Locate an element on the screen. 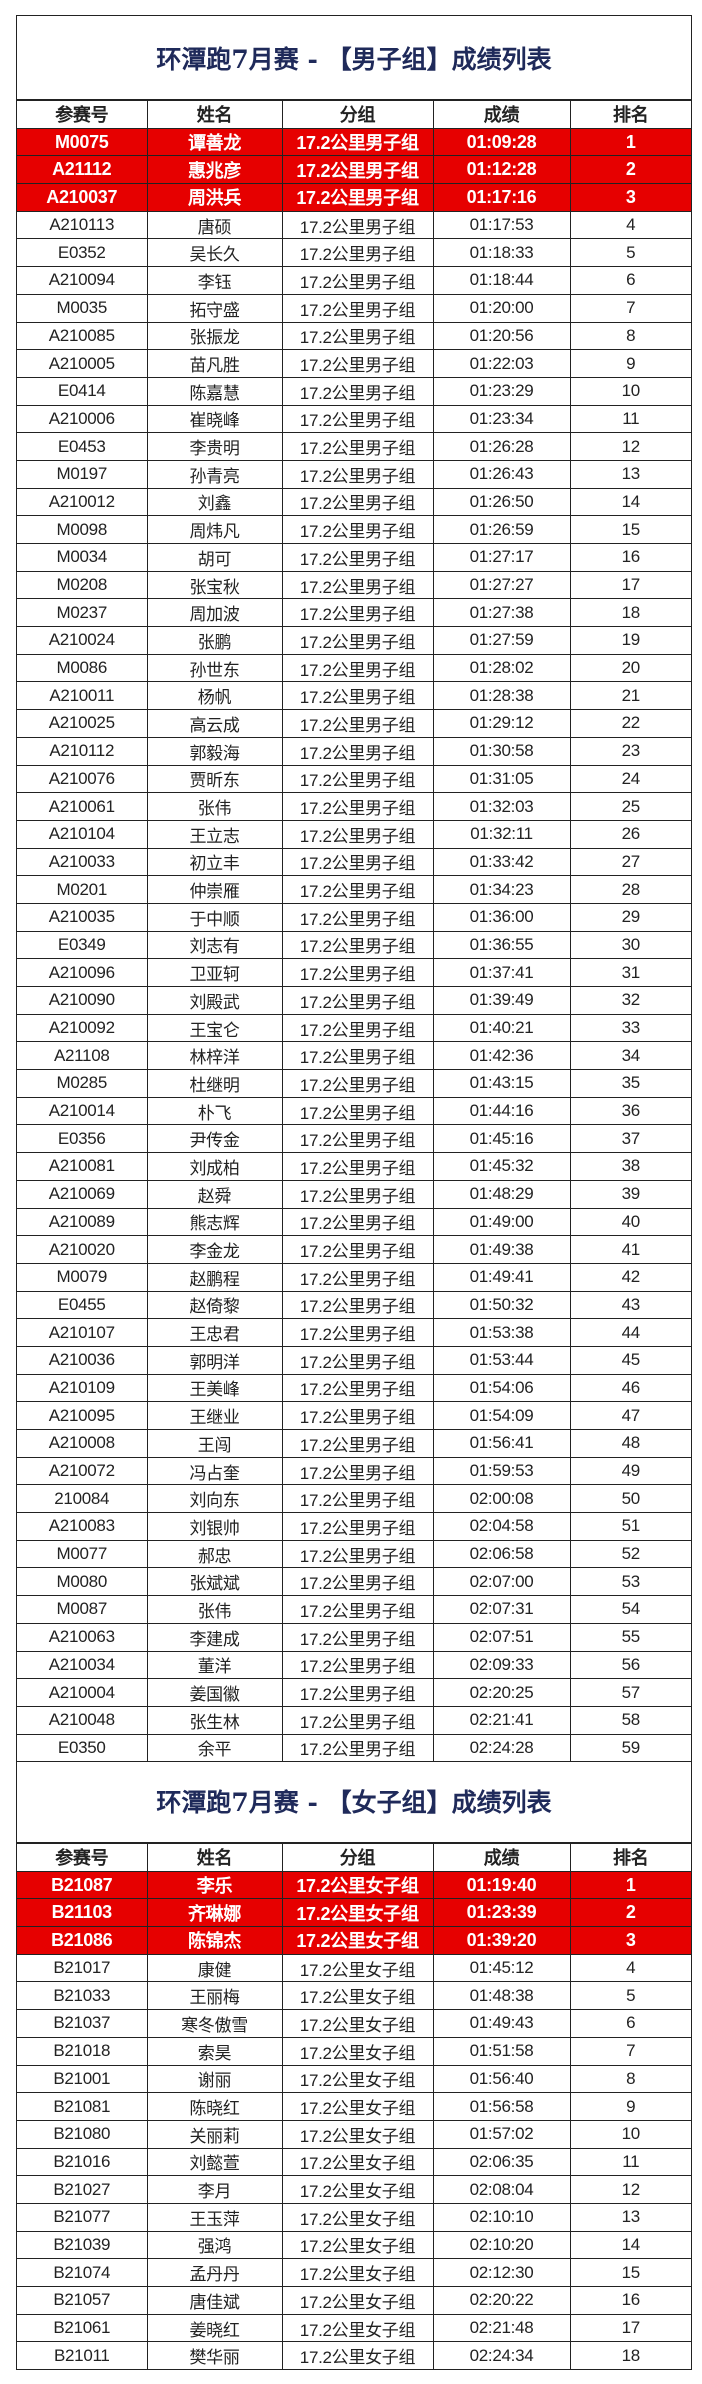 The image size is (702, 2384). cell-name: 刘懿萱 is located at coordinates (214, 2162).